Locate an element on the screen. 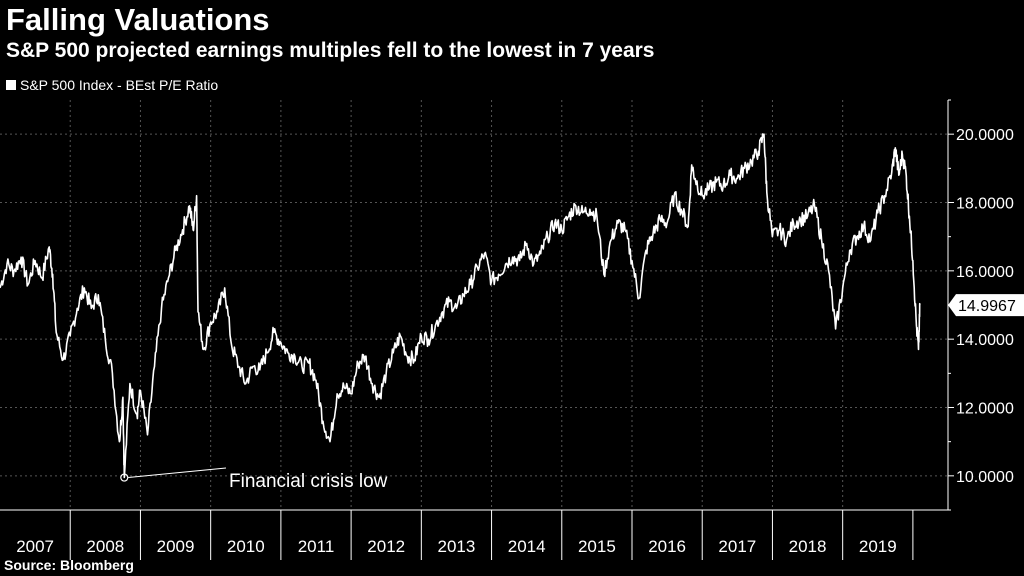 This screenshot has width=1024, height=576. x-tick-label: 2019 is located at coordinates (878, 546).